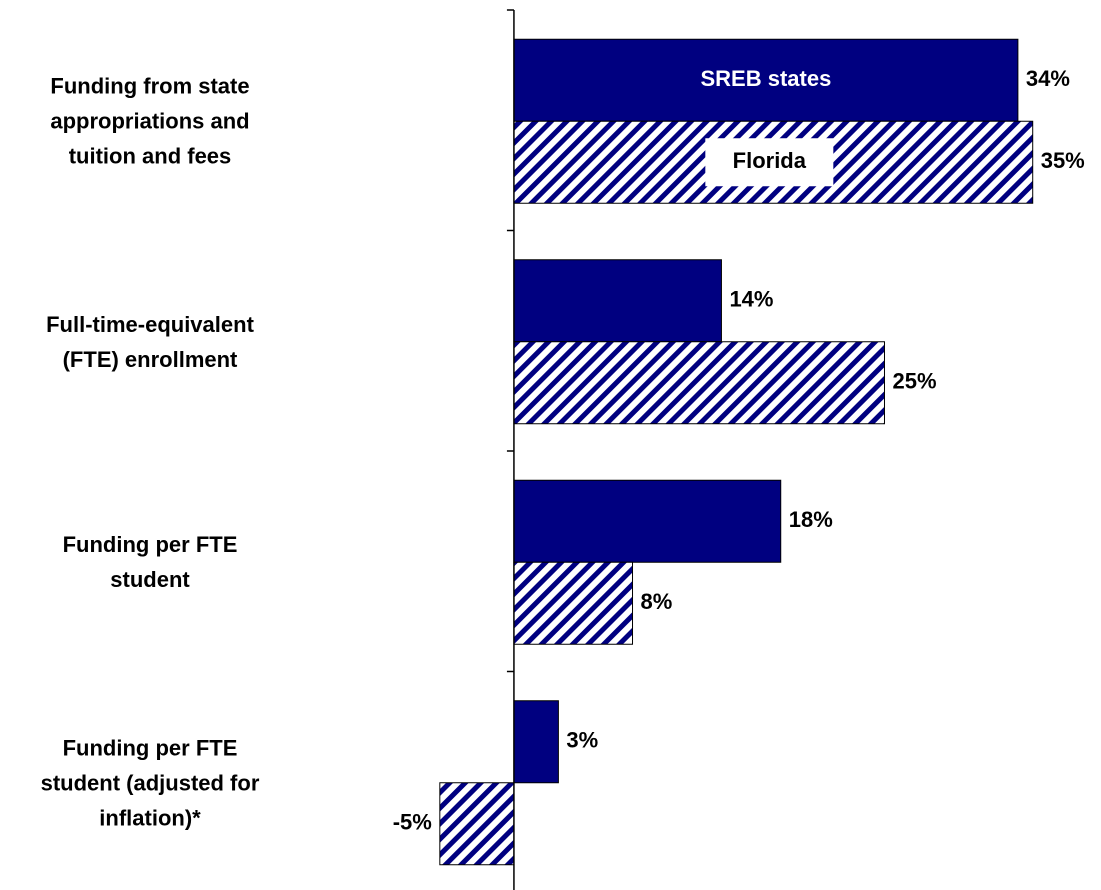  I want to click on legend-label: Florida, so click(770, 160).